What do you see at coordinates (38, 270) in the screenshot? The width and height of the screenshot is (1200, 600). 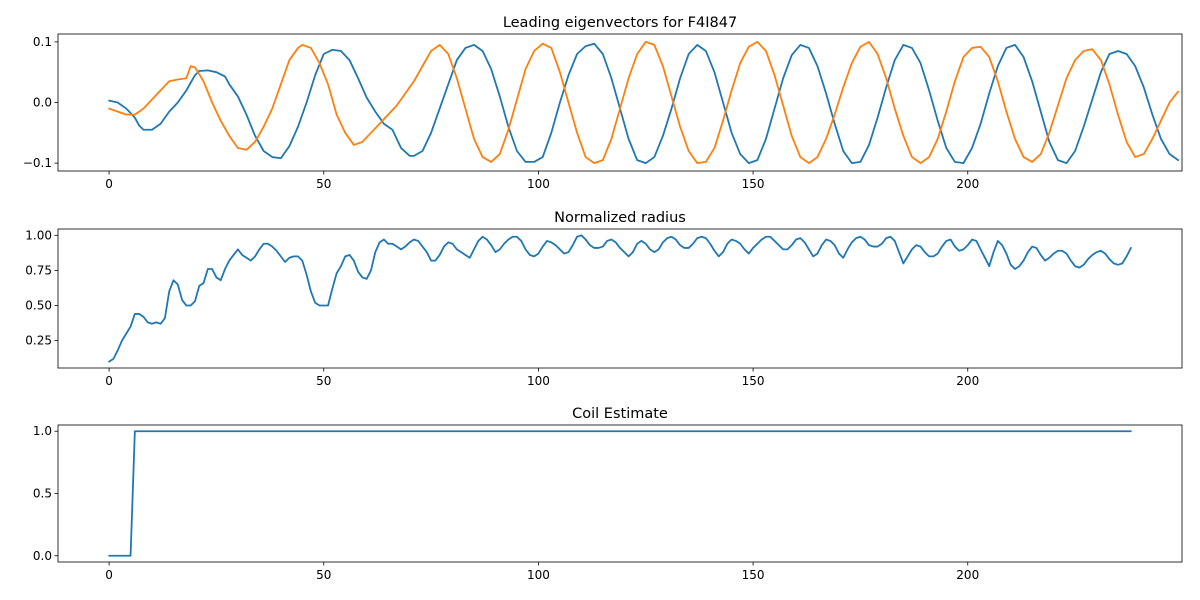 I see `y-tick-label: 0.75` at bounding box center [38, 270].